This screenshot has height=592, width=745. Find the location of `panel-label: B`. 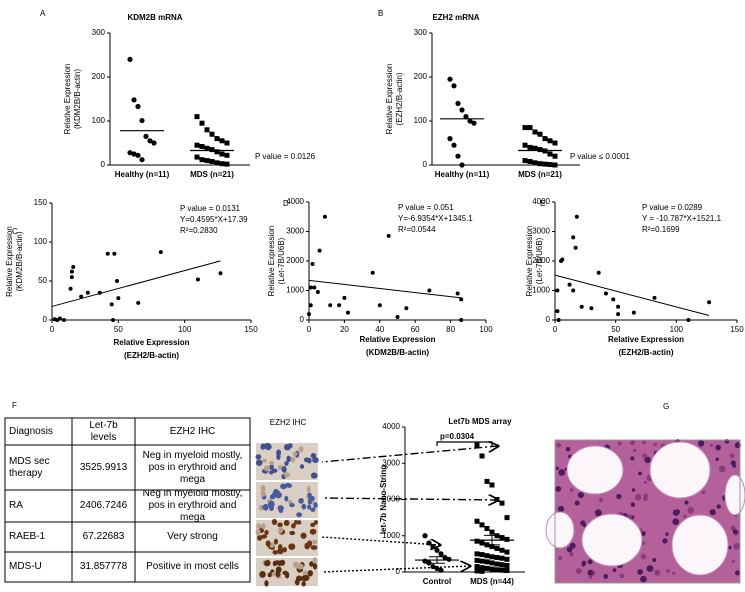

panel-label: B is located at coordinates (380, 13).